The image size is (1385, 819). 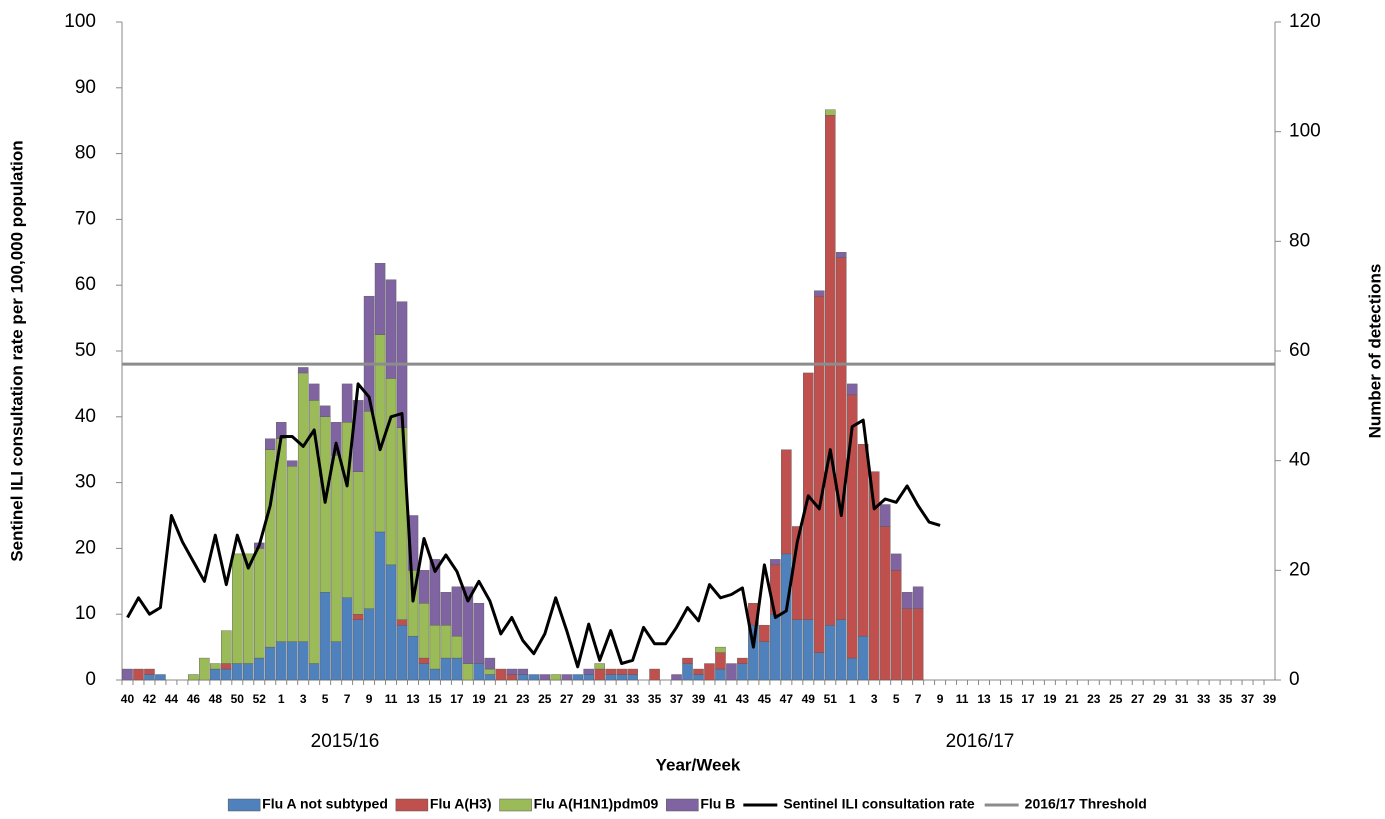 What do you see at coordinates (85, 218) in the screenshot?
I see `y-tick-label: 70` at bounding box center [85, 218].